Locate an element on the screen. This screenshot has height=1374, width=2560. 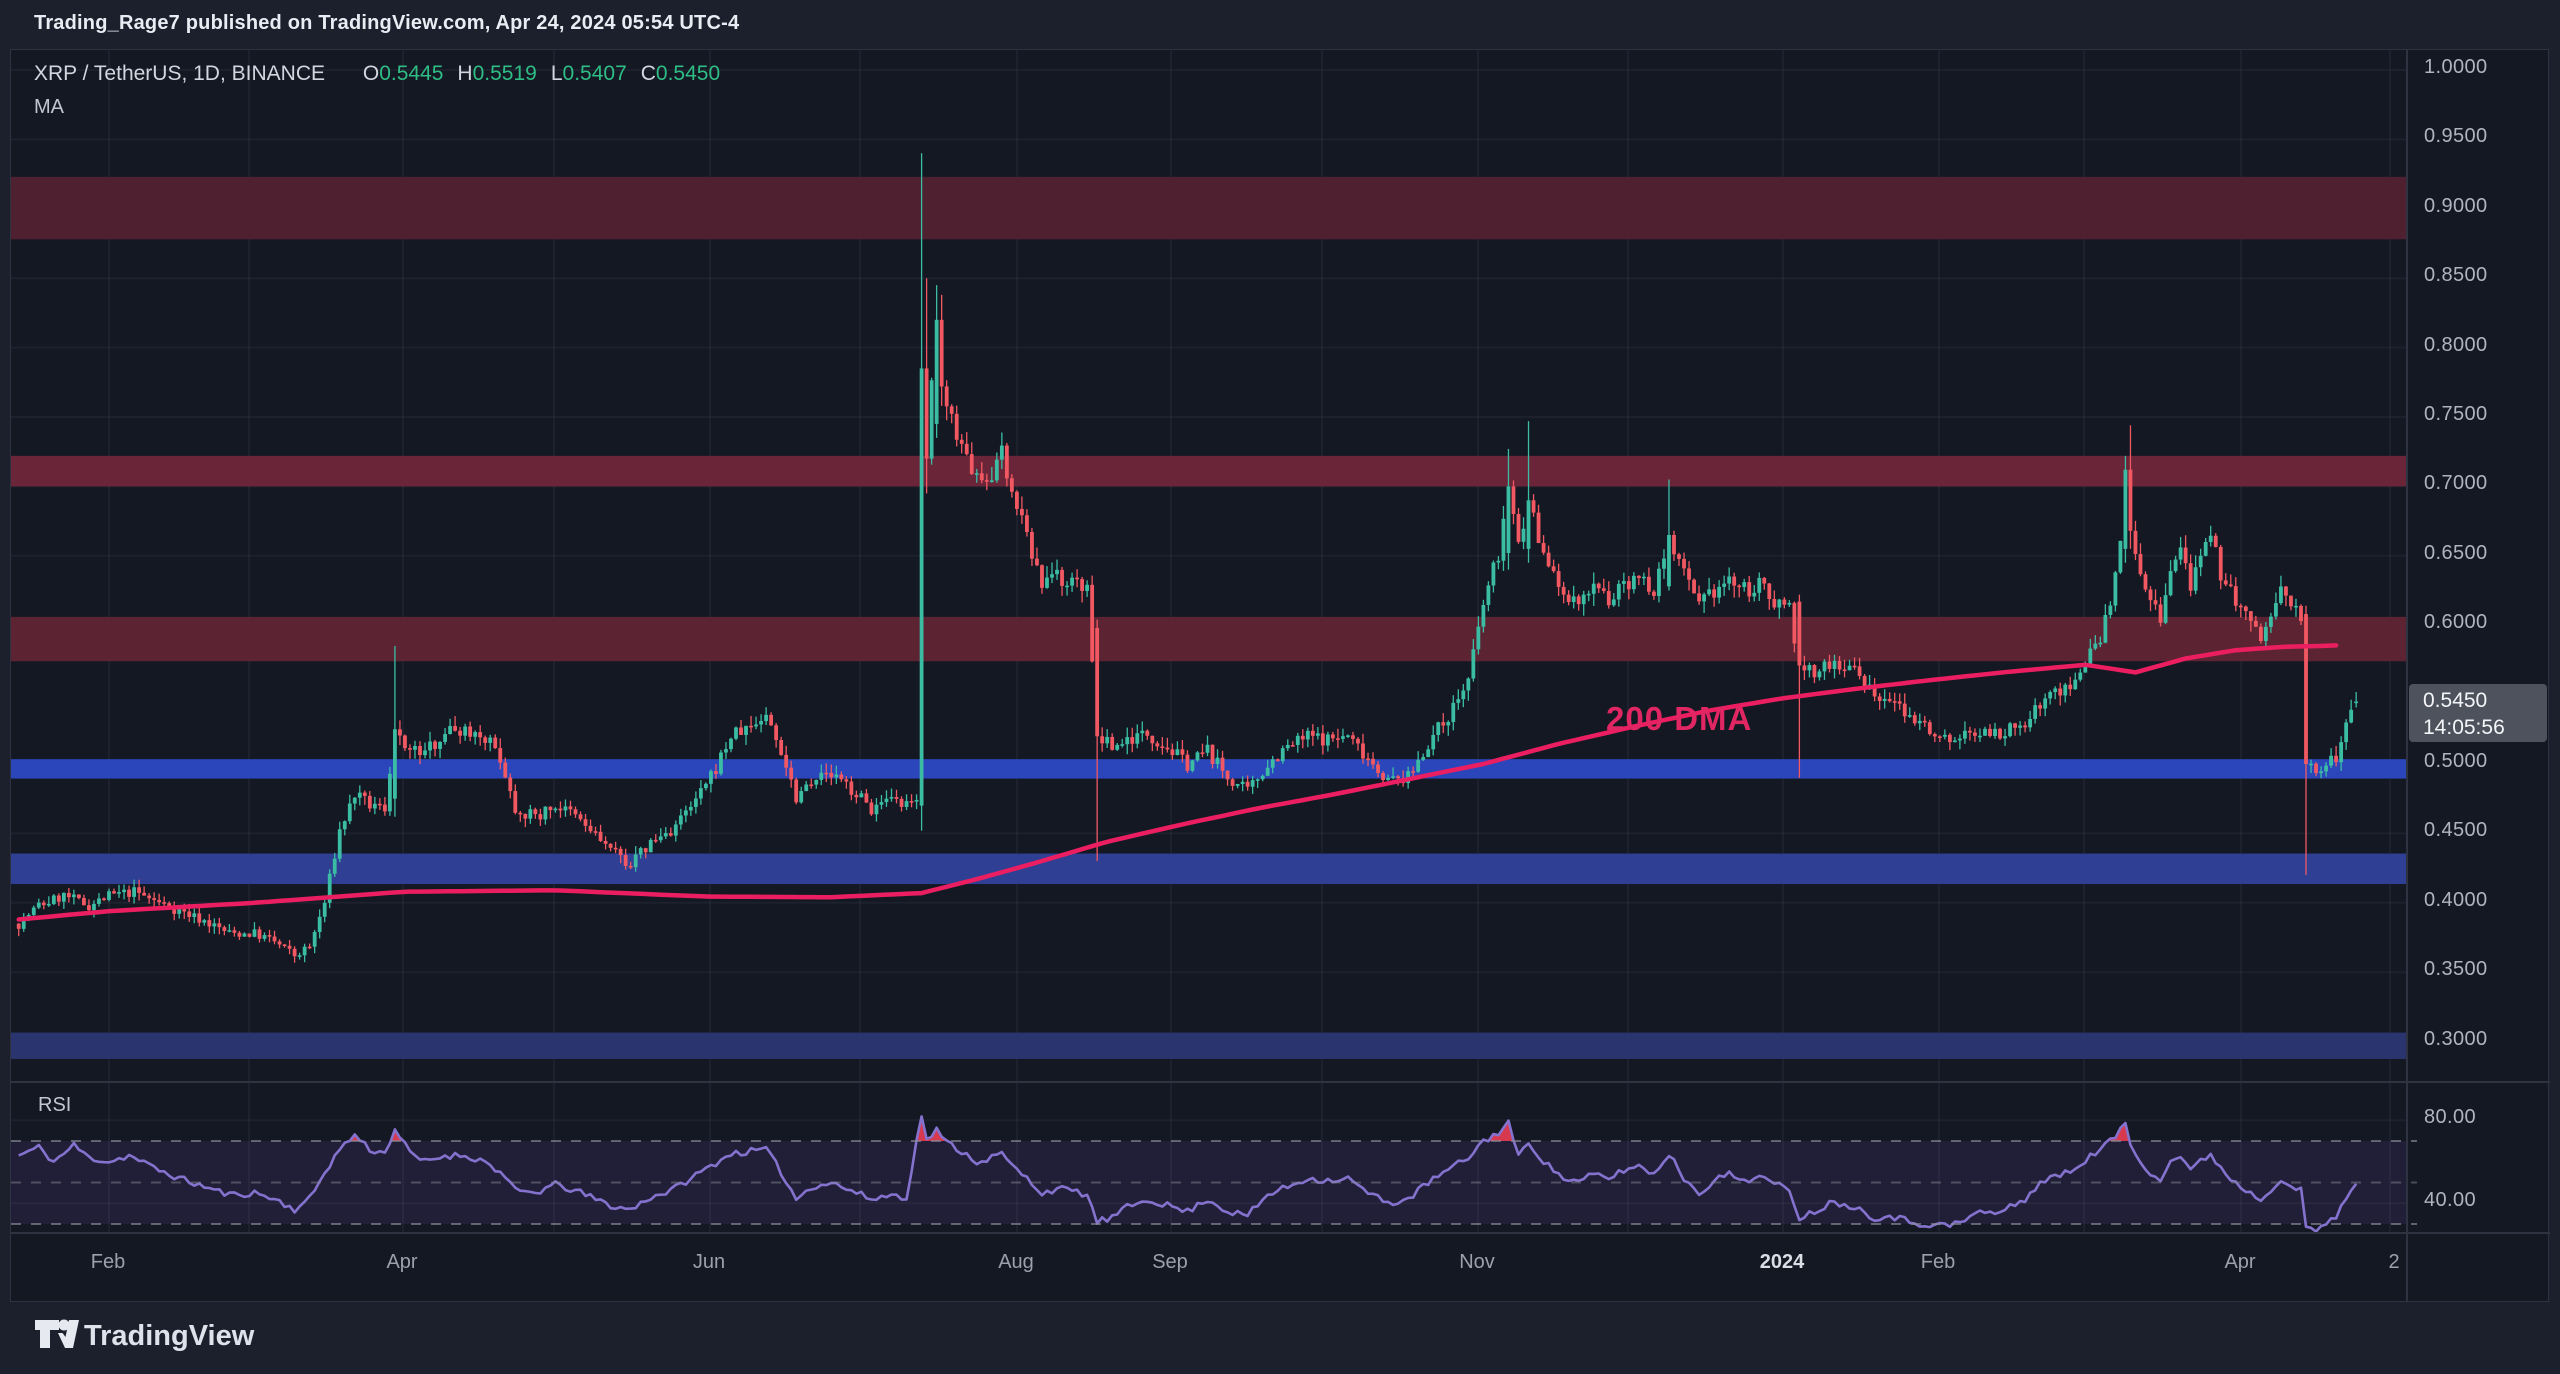
brand-text: TradingView is located at coordinates (169, 1336).